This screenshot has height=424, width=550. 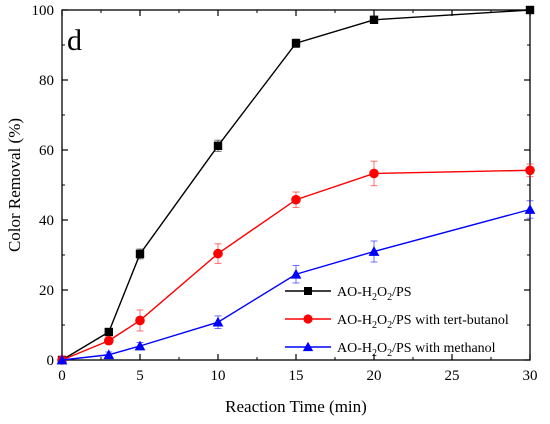 I want to click on x-tick-label: 10, so click(x=218, y=376).